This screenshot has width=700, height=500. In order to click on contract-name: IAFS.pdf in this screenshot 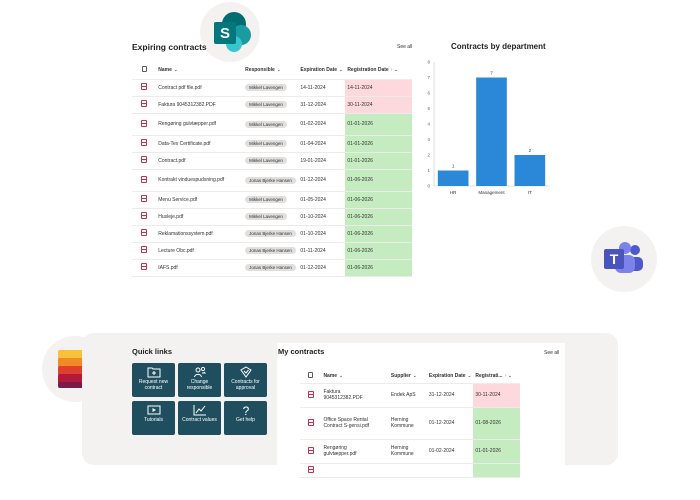, I will do `click(200, 268)`.